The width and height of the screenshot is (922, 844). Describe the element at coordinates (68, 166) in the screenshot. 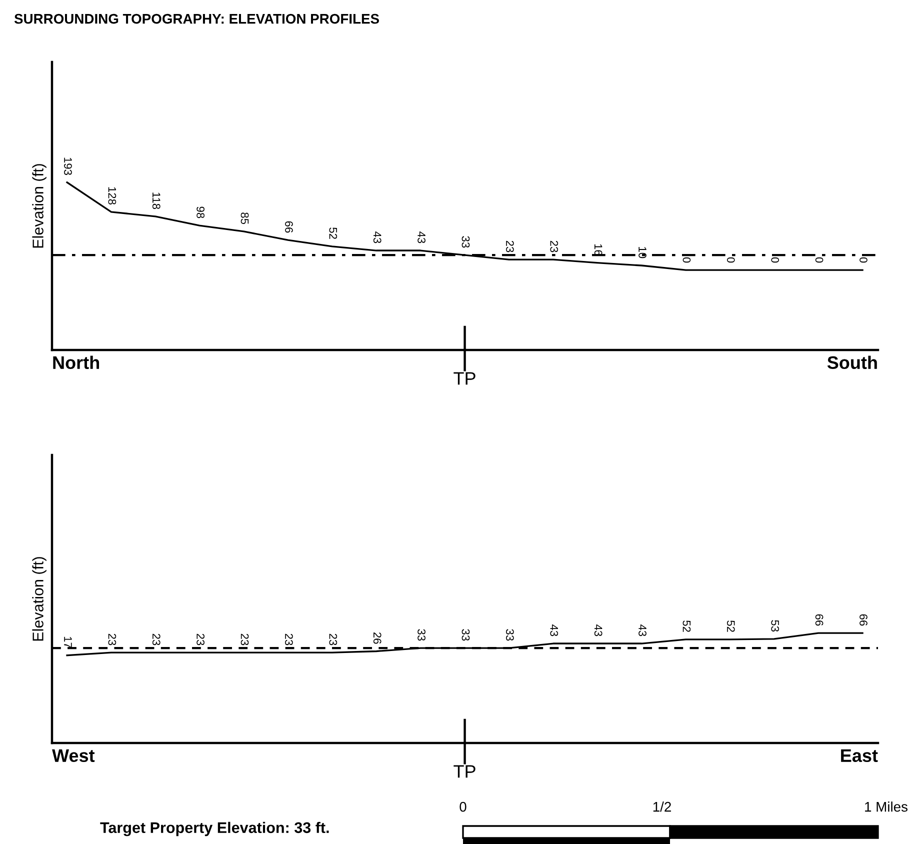

I see `data-label: 193` at that location.